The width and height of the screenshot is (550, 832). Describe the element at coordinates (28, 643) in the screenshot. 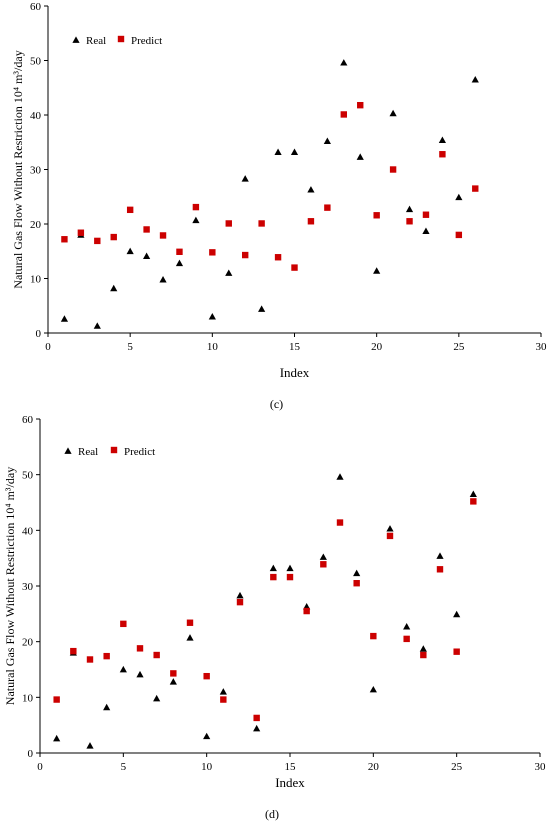

I see `y-tick-label: 20` at that location.